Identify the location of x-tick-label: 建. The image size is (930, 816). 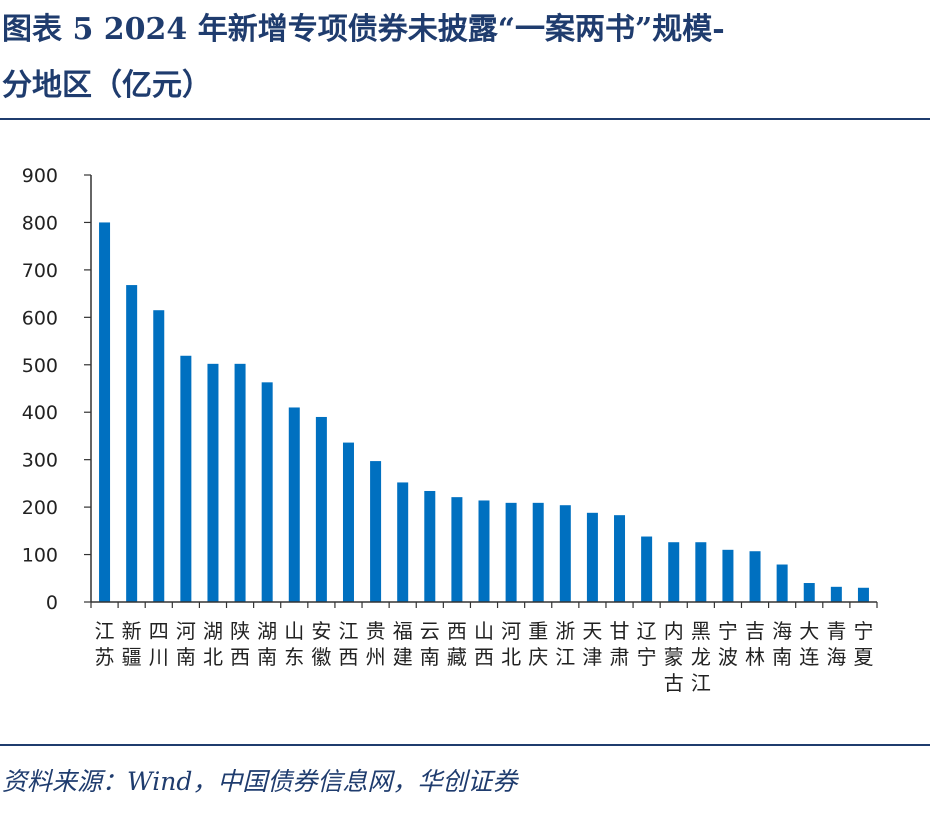
(403, 657).